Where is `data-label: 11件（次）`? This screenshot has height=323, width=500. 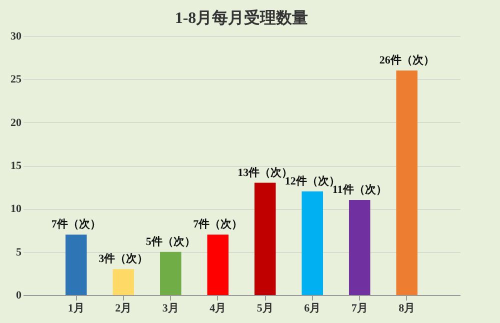 data-label: 11件（次） is located at coordinates (359, 189).